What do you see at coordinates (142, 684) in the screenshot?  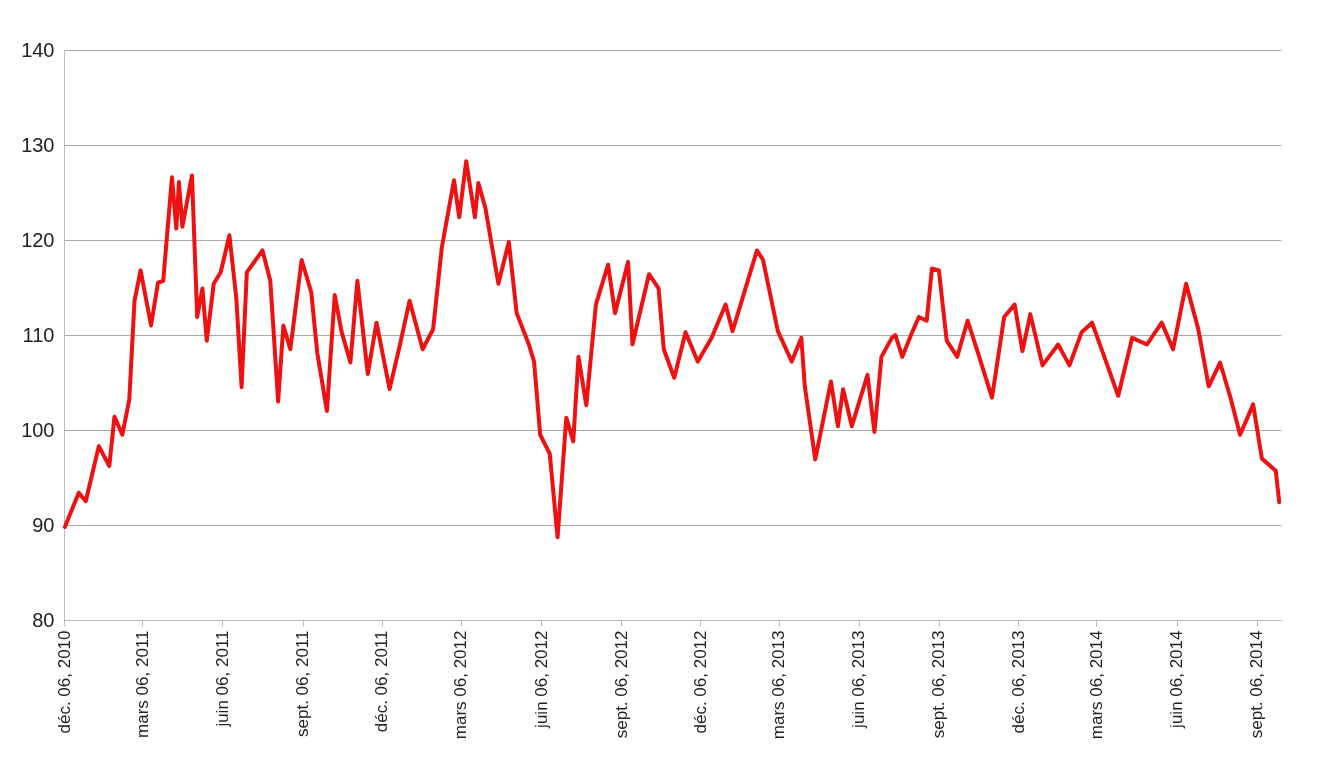 I see `x-tick-label: mars 06, 2011` at bounding box center [142, 684].